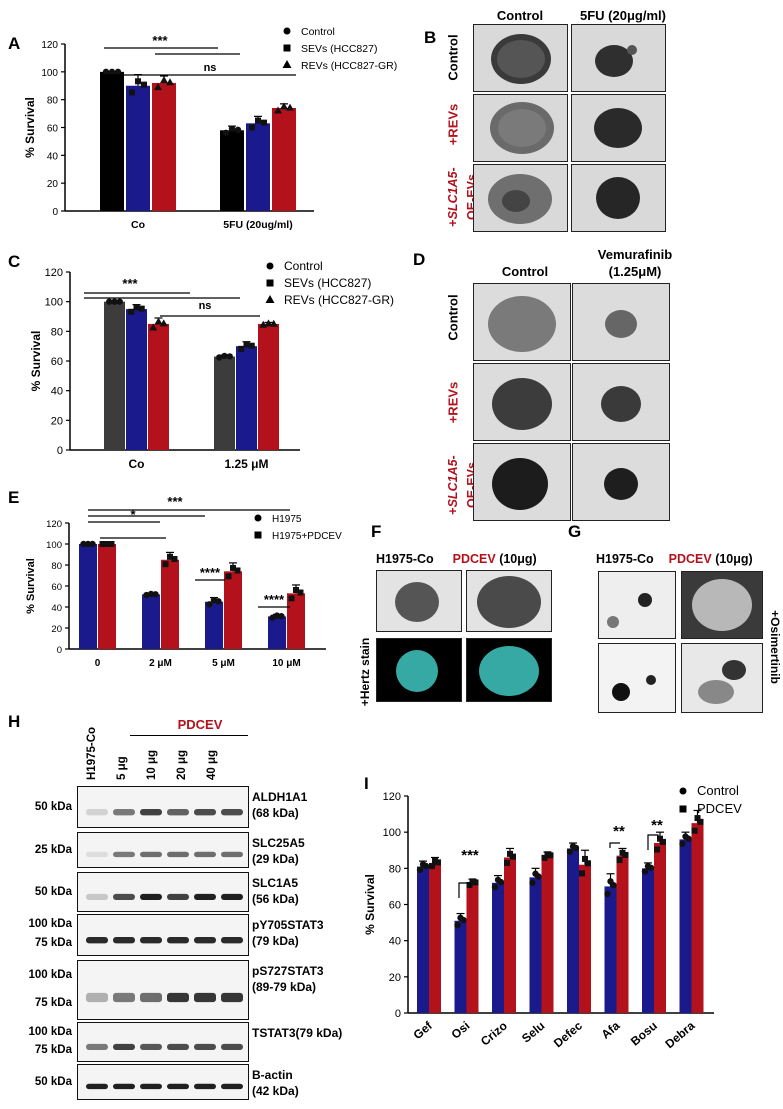 The image size is (783, 1109). I want to click on panel-c-legend-label: SEVs (HCC827), so click(327, 283).